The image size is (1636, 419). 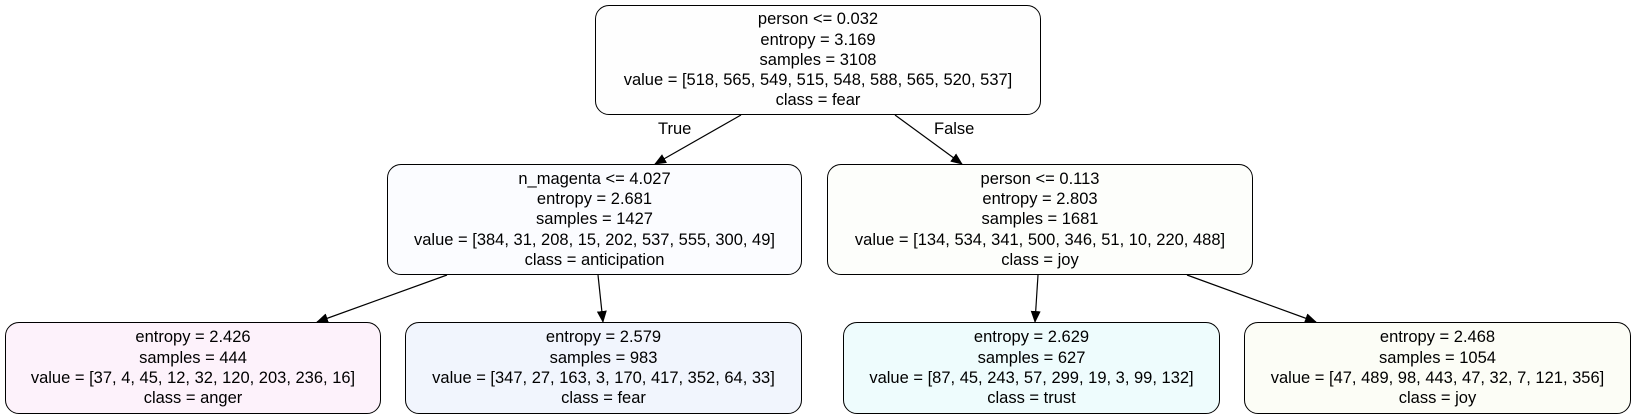 I want to click on node-entropy: entropy = 2.579, so click(x=603, y=337).